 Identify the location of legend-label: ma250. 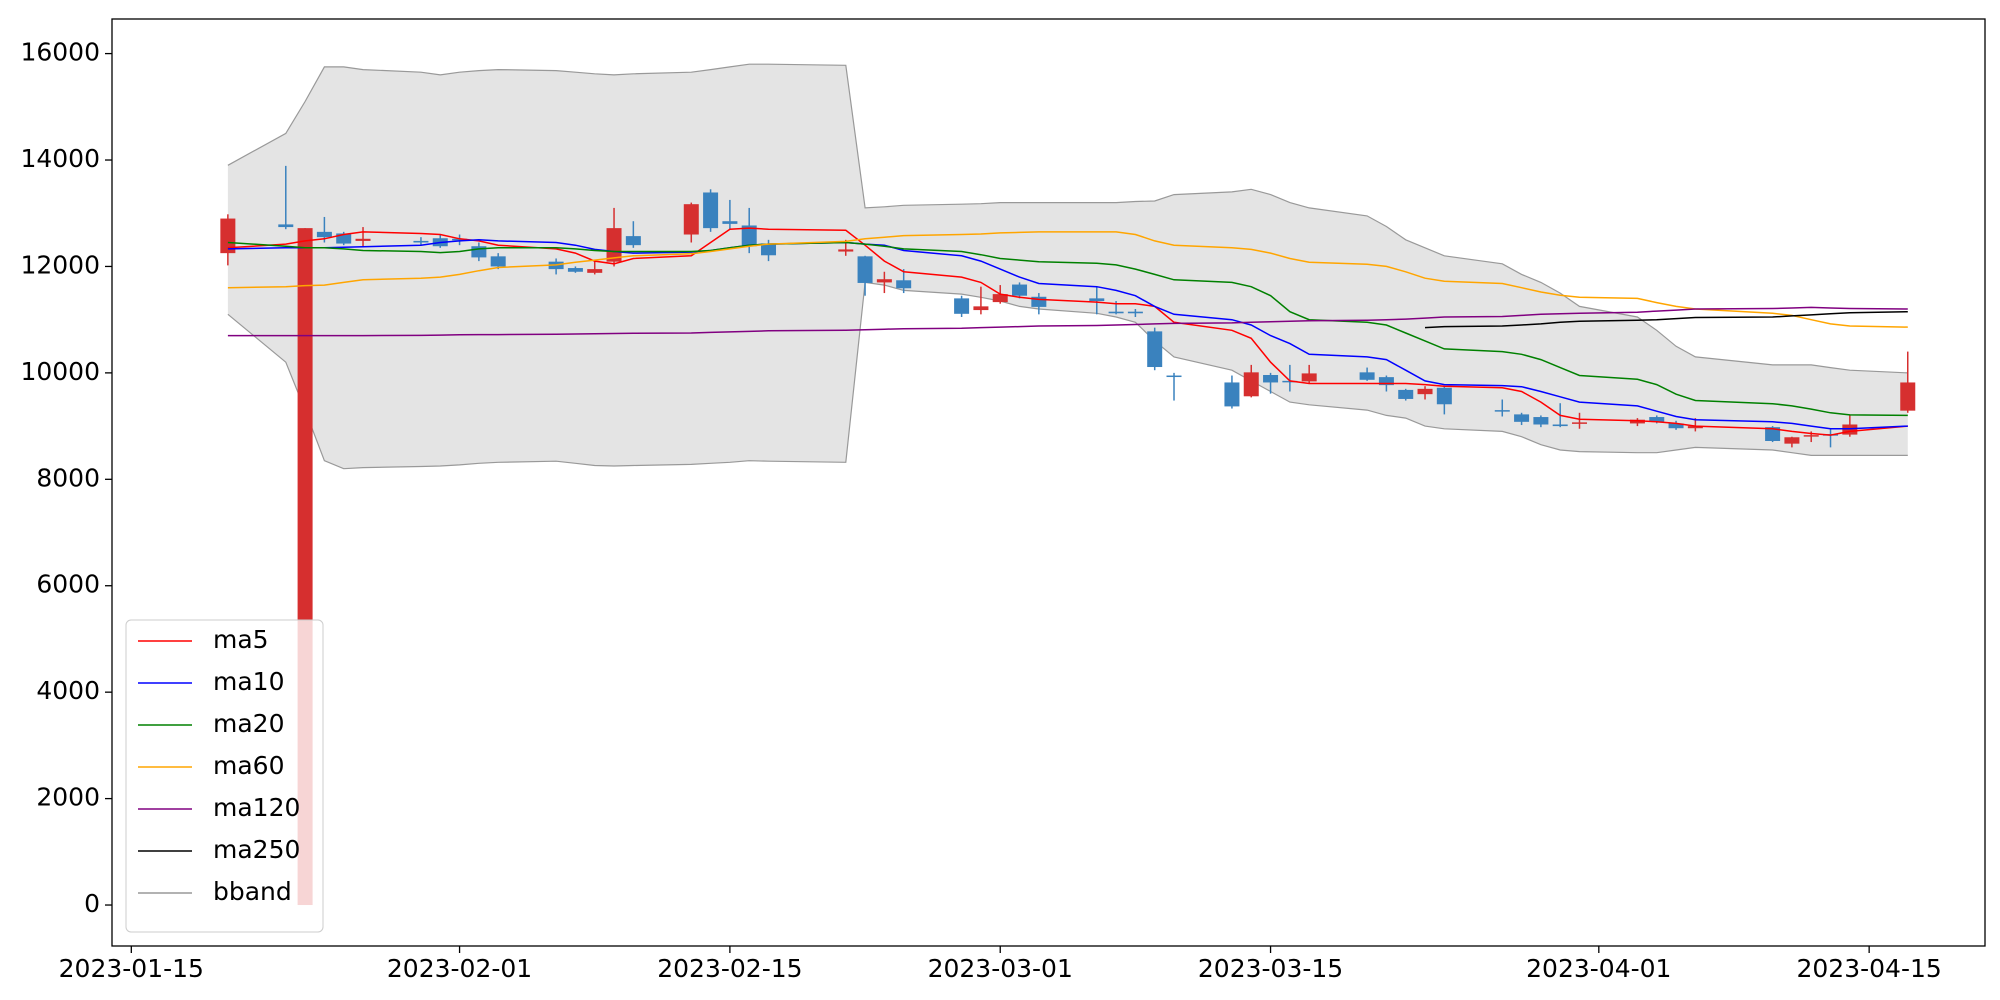
(256, 849).